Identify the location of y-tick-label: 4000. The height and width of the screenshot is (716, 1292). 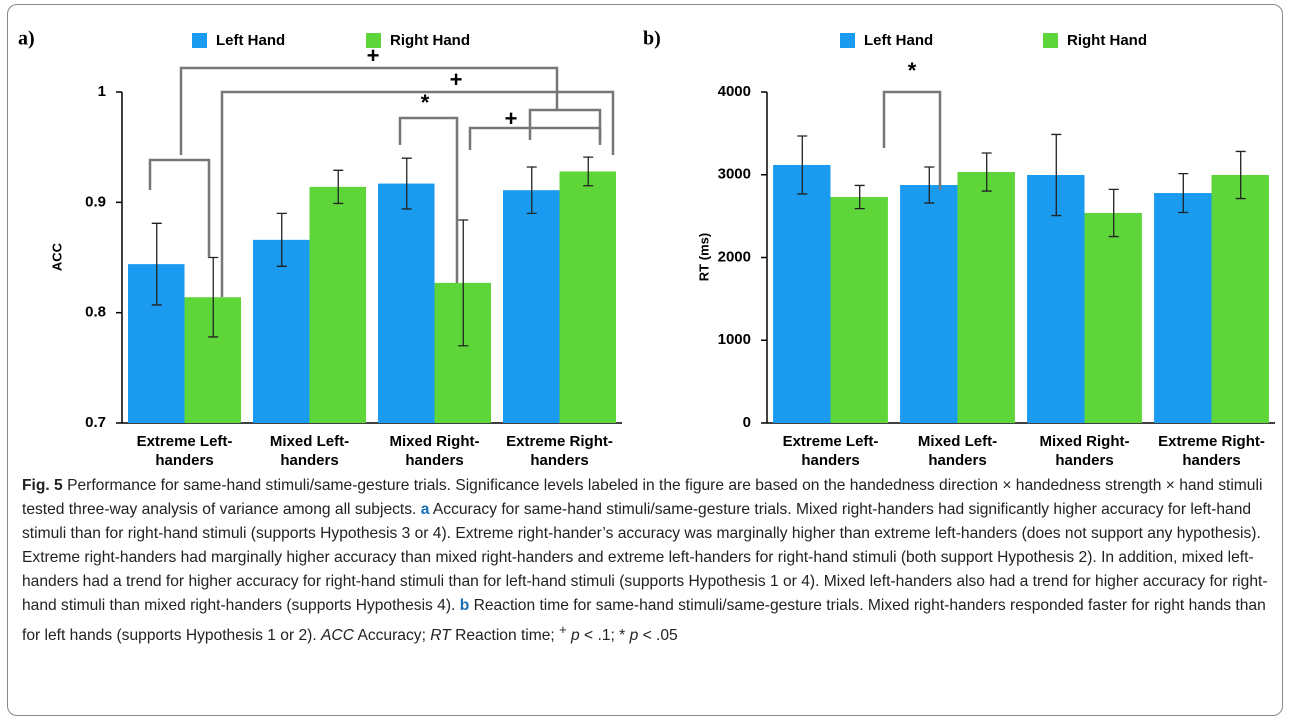
(734, 91).